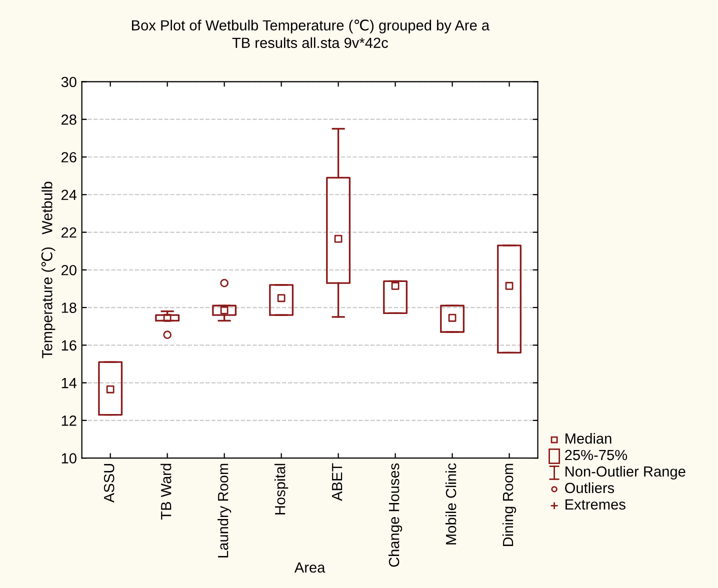  Describe the element at coordinates (109, 483) in the screenshot. I see `x-tick-label: ASSU` at that location.